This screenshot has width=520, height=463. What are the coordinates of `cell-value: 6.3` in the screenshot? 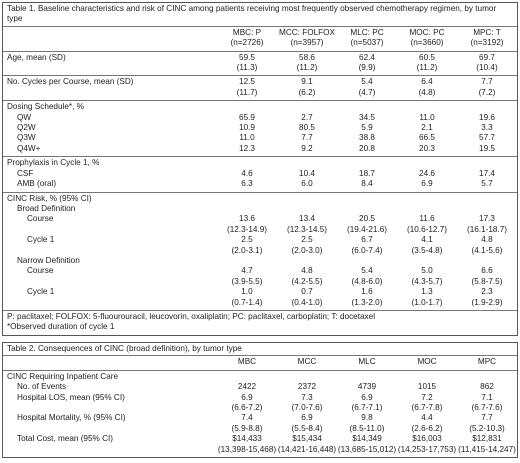 It's located at (247, 184).